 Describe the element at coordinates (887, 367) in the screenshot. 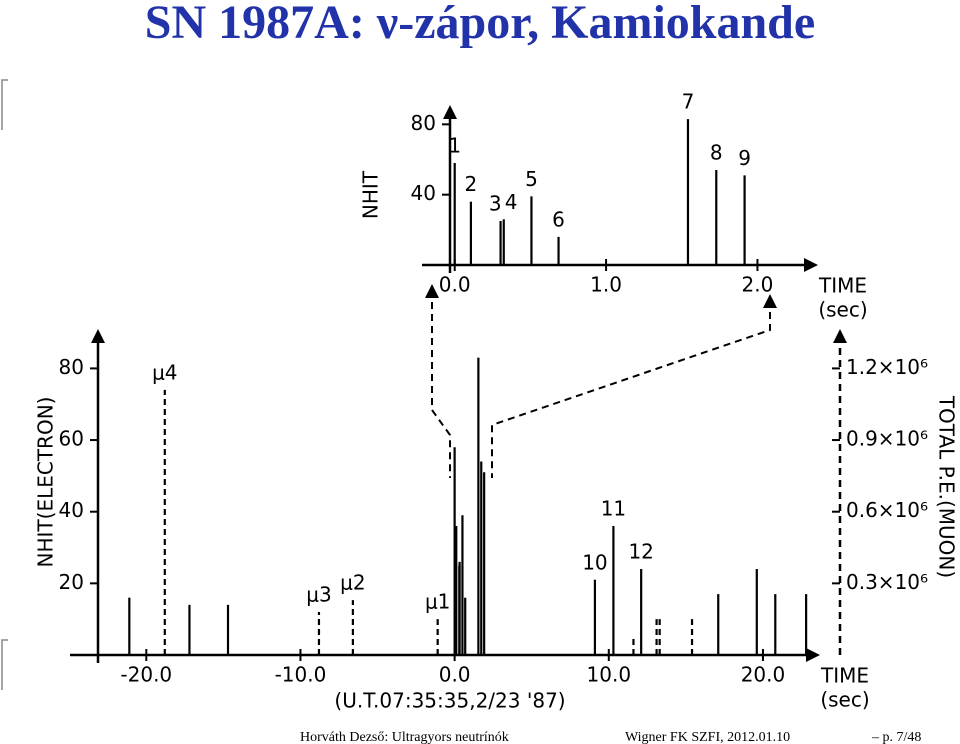

I see `y2-tick-label: 1.2×10⁶` at that location.